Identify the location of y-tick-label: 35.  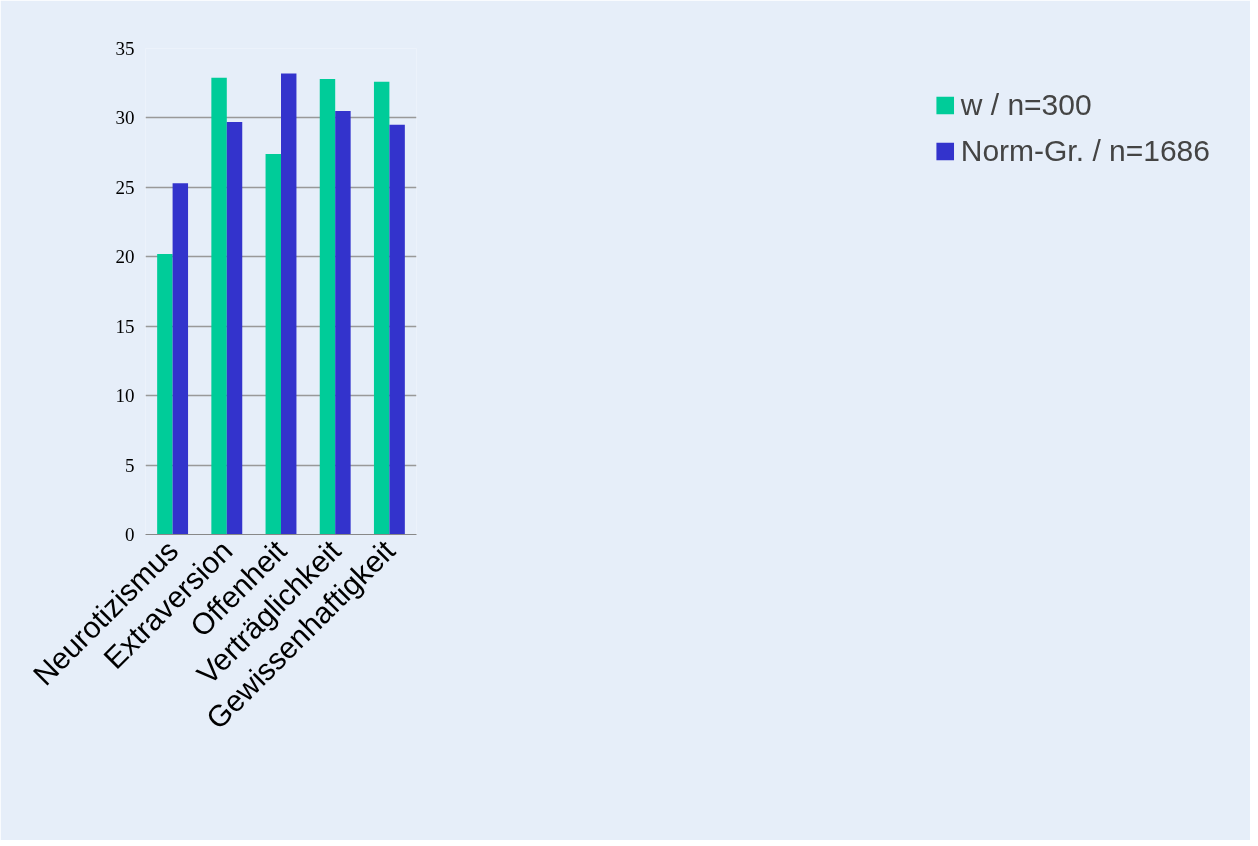
(125, 48).